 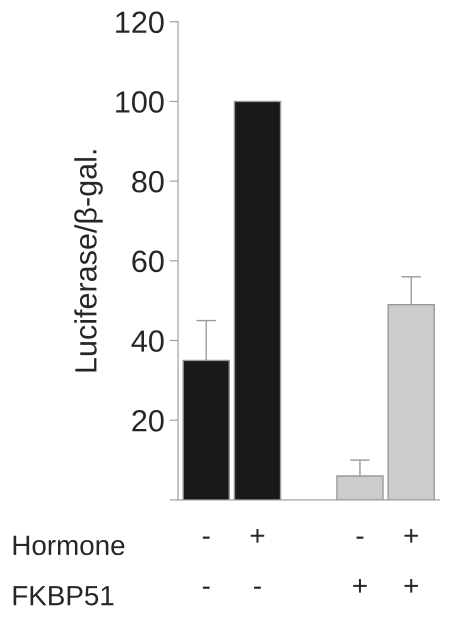 What do you see at coordinates (148, 421) in the screenshot?
I see `y-tick-label: 20` at bounding box center [148, 421].